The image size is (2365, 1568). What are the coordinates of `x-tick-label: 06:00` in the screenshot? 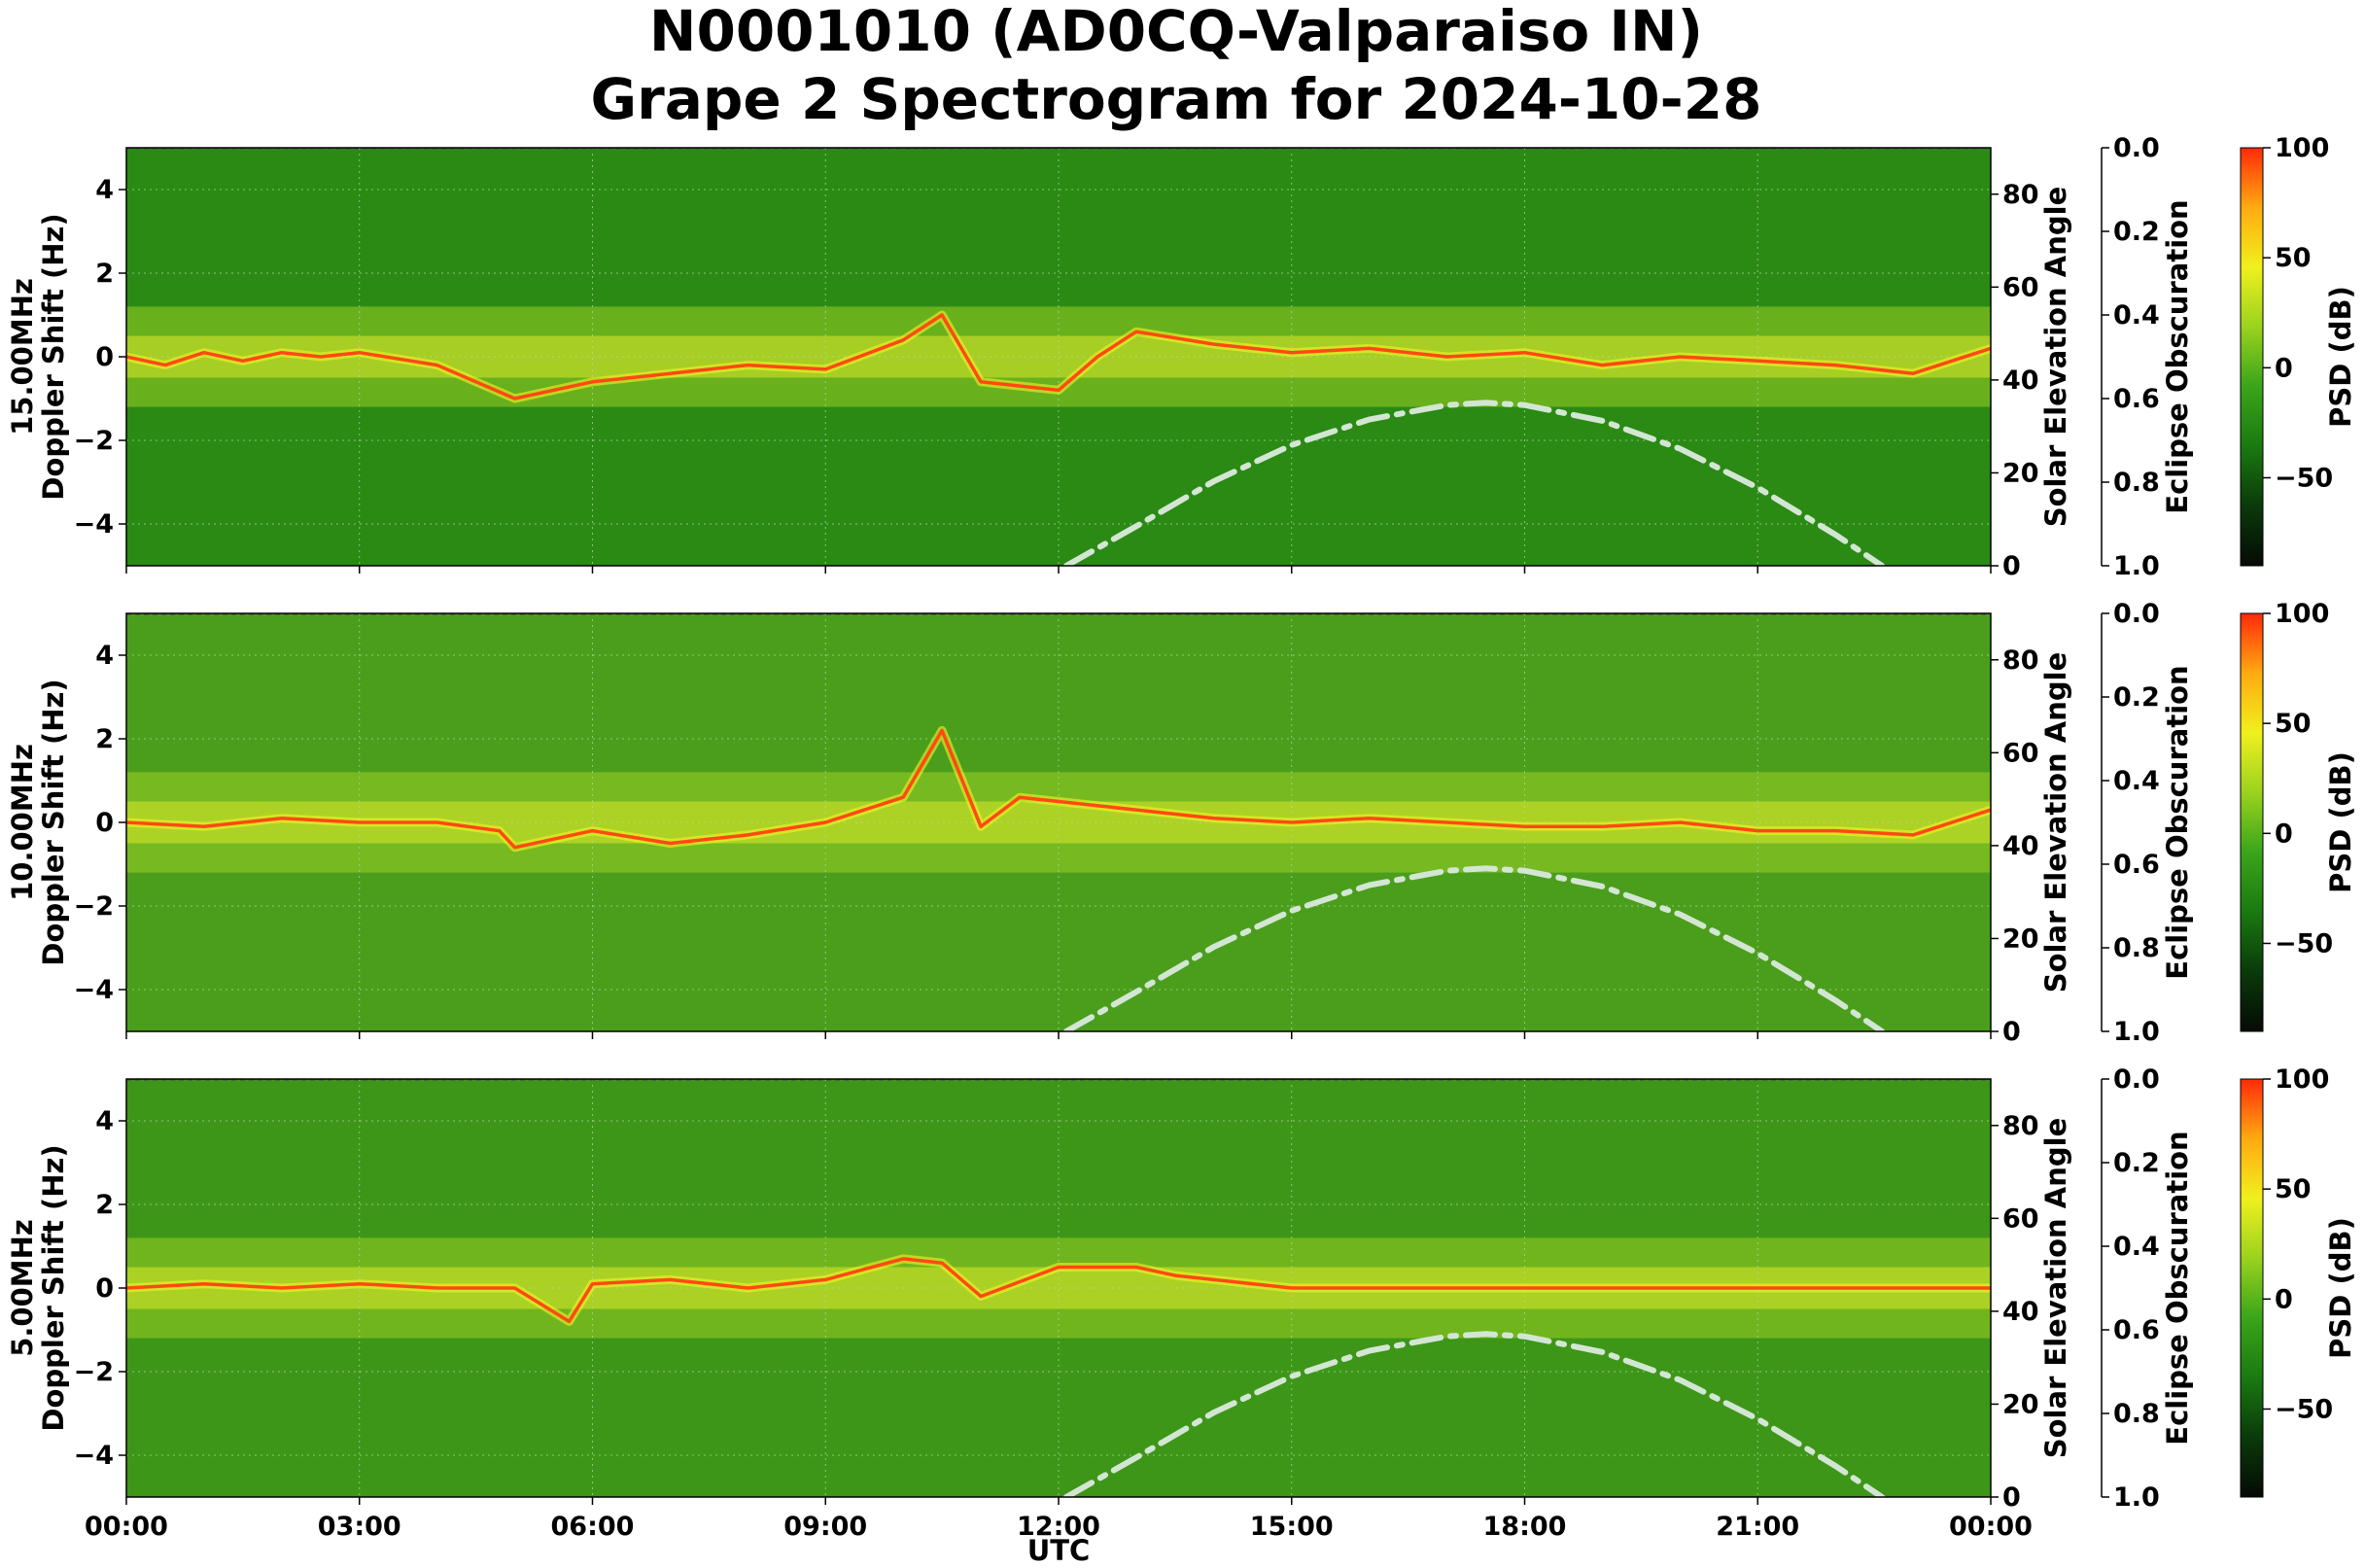 It's located at (593, 1527).